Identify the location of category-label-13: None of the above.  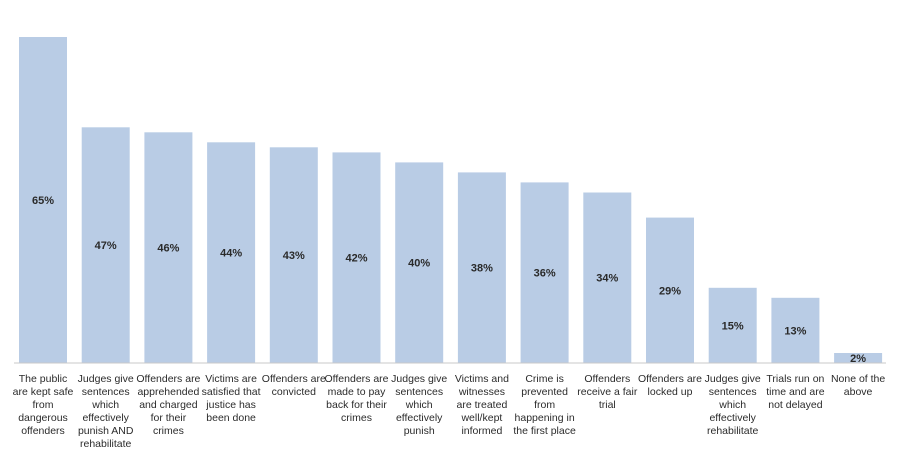
(858, 385).